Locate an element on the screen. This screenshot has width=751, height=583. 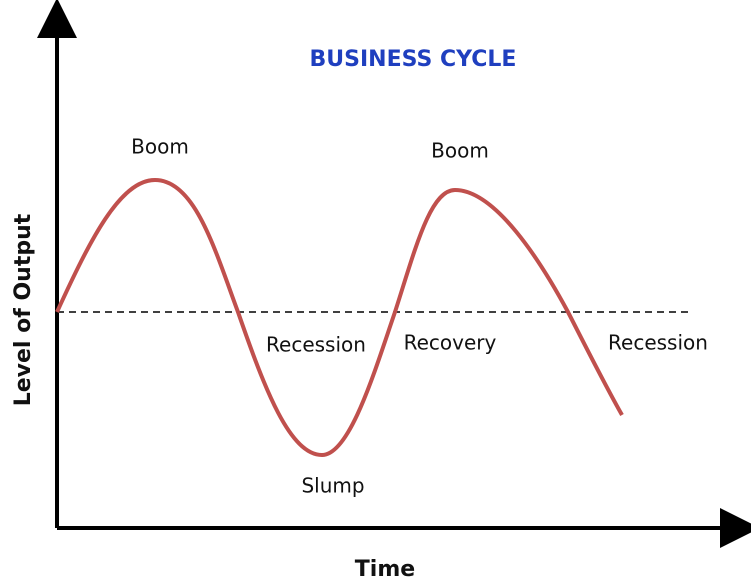
x-axis-label: Time is located at coordinates (385, 569).